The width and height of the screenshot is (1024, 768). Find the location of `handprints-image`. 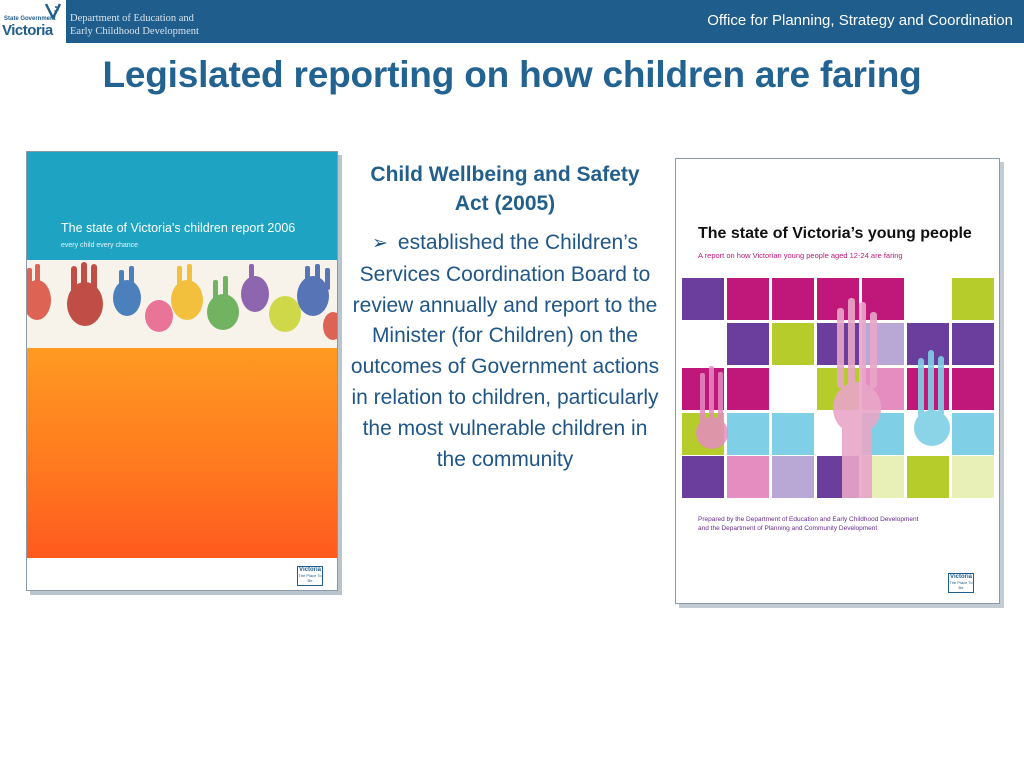

handprints-image is located at coordinates (182, 304).